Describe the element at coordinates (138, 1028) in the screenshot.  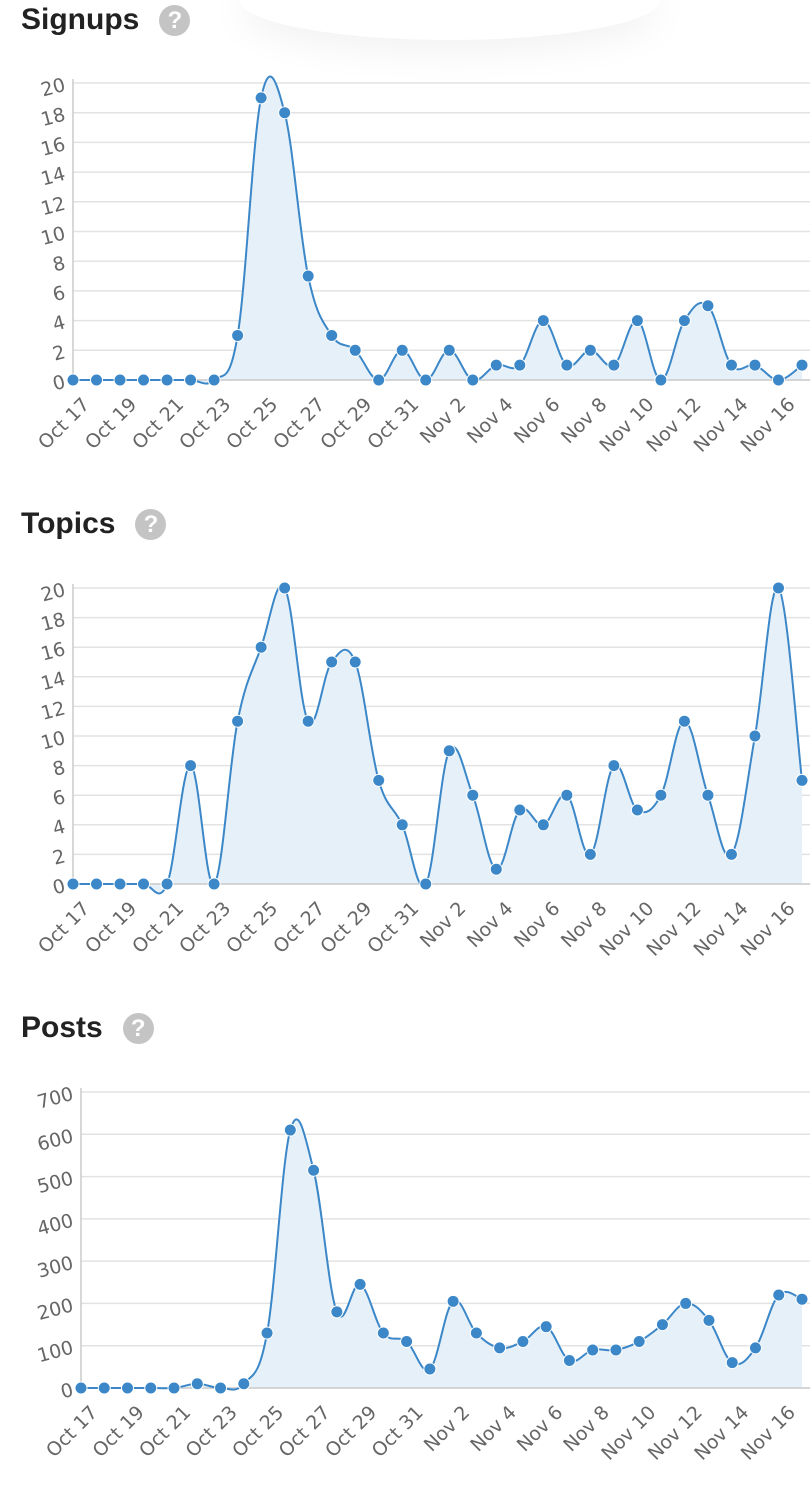
I see `posts-help-icon: ?` at that location.